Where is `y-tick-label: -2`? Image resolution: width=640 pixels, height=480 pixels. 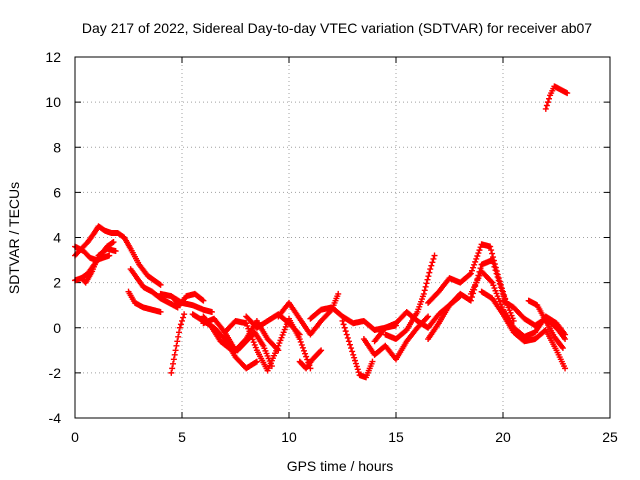
y-tick-label: -2 is located at coordinates (55, 373).